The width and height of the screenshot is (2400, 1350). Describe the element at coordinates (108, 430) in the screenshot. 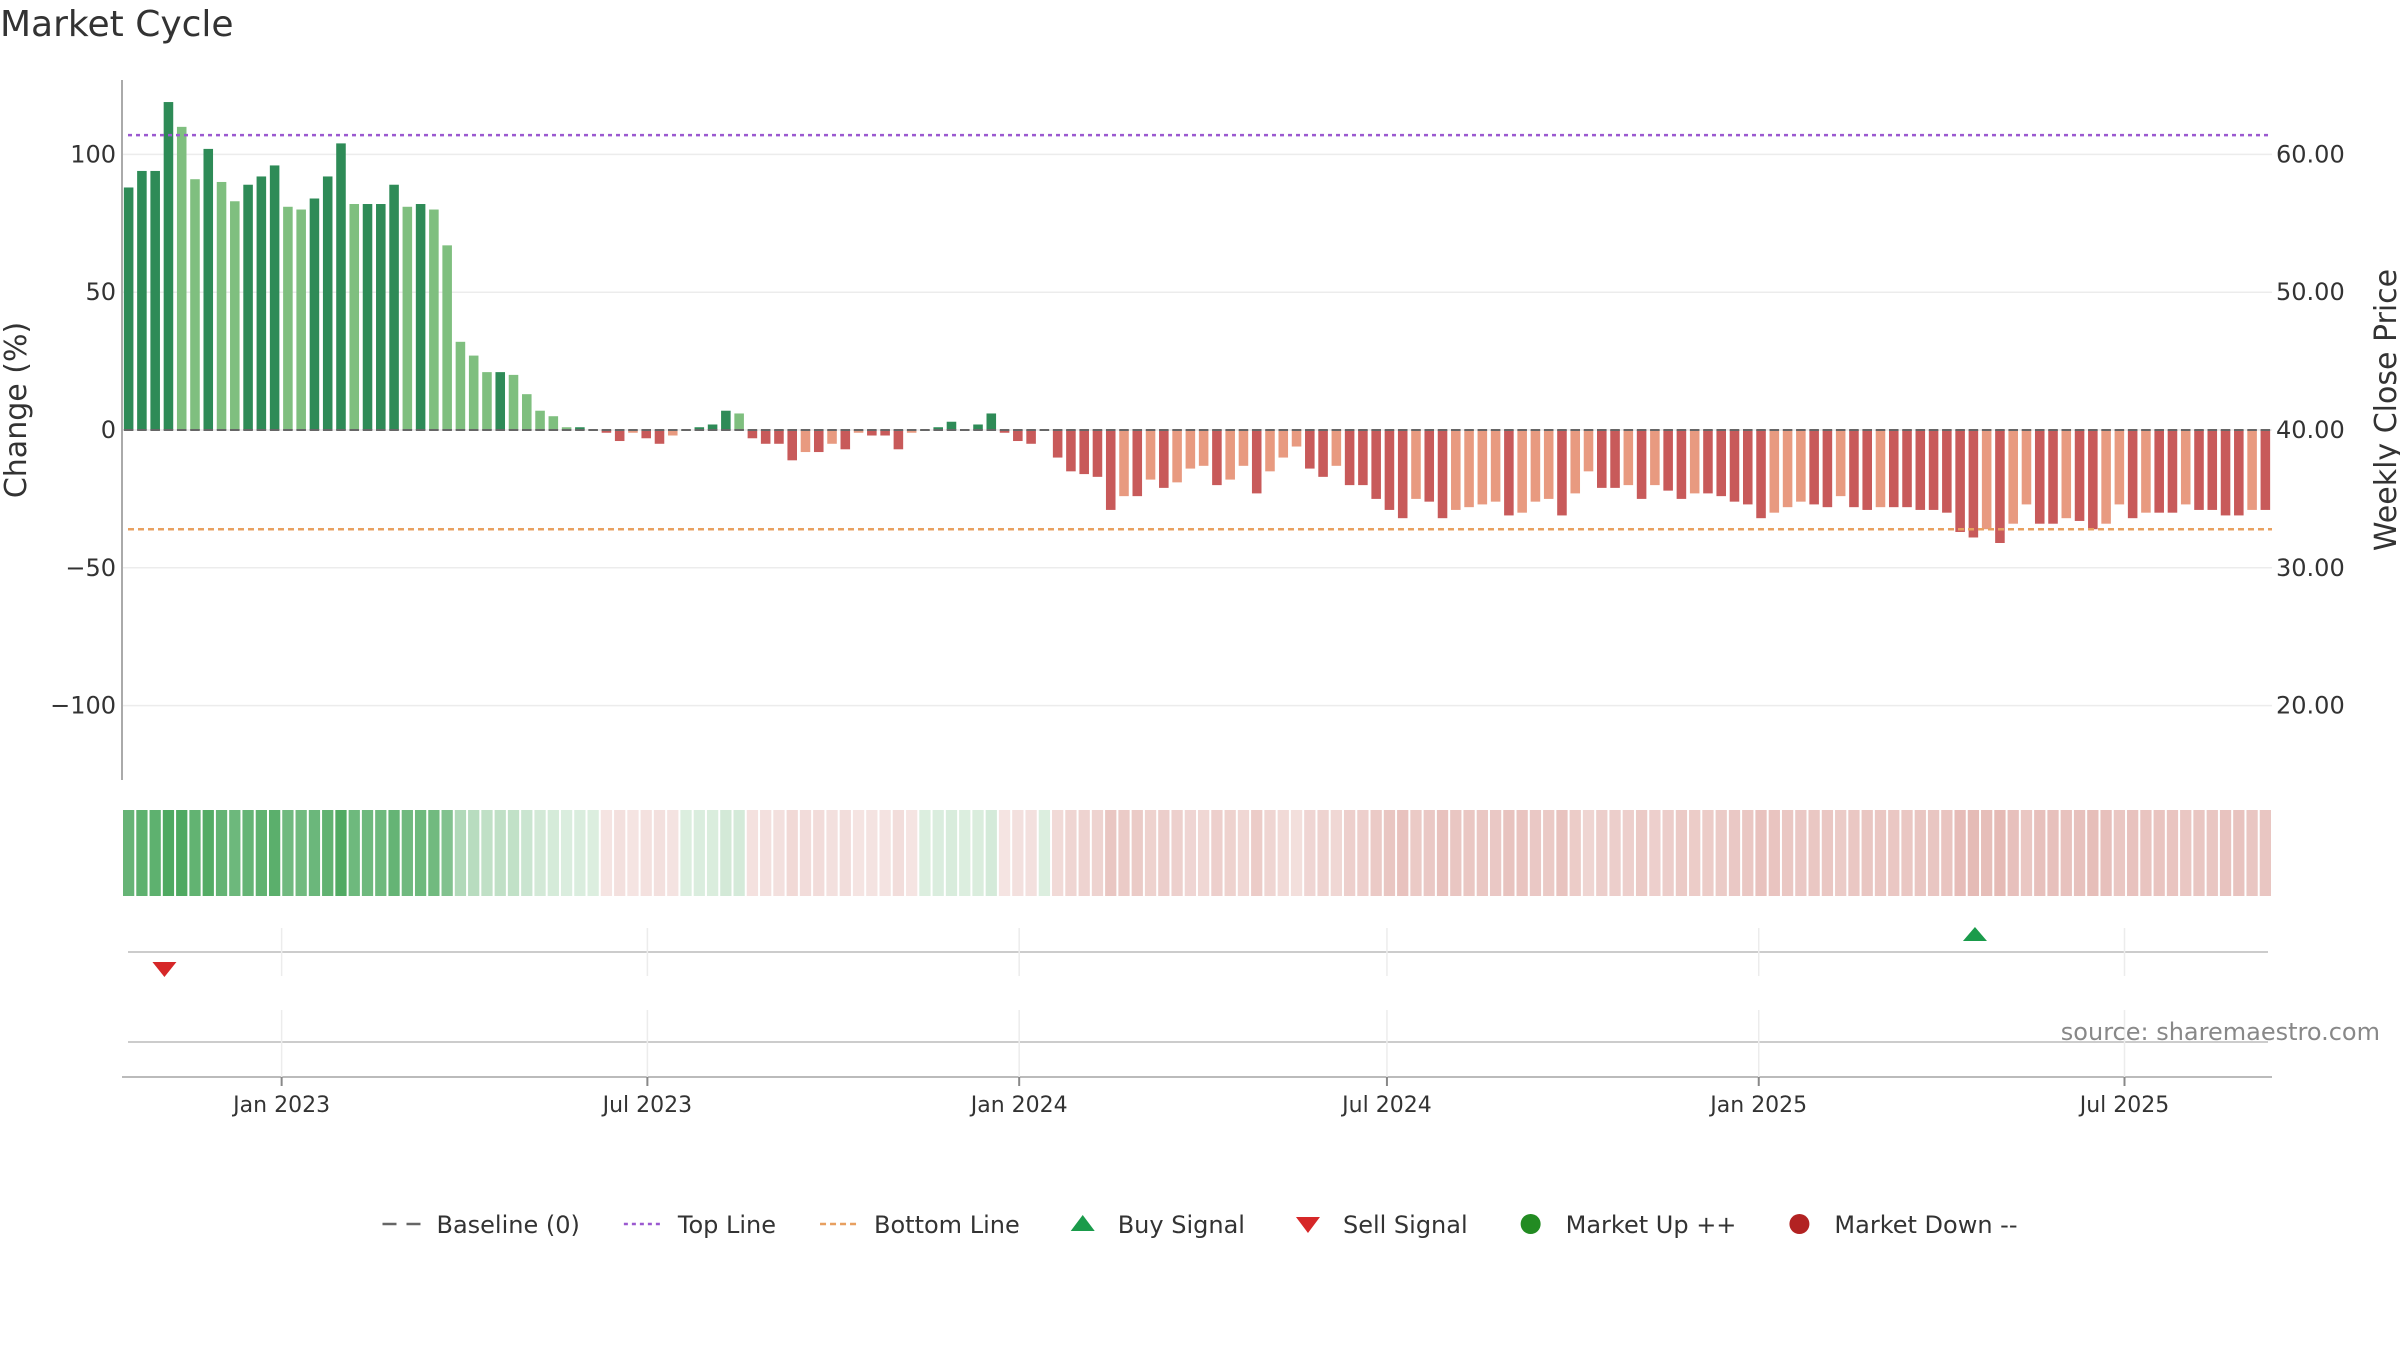

I see `y-tick-label: 0` at that location.